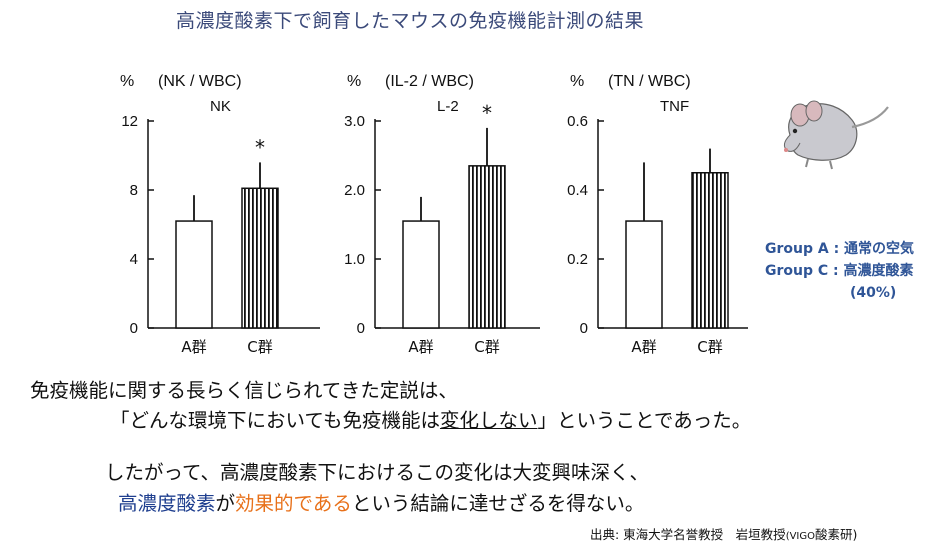  I want to click on y-tick-label: 0.2, so click(577, 259).